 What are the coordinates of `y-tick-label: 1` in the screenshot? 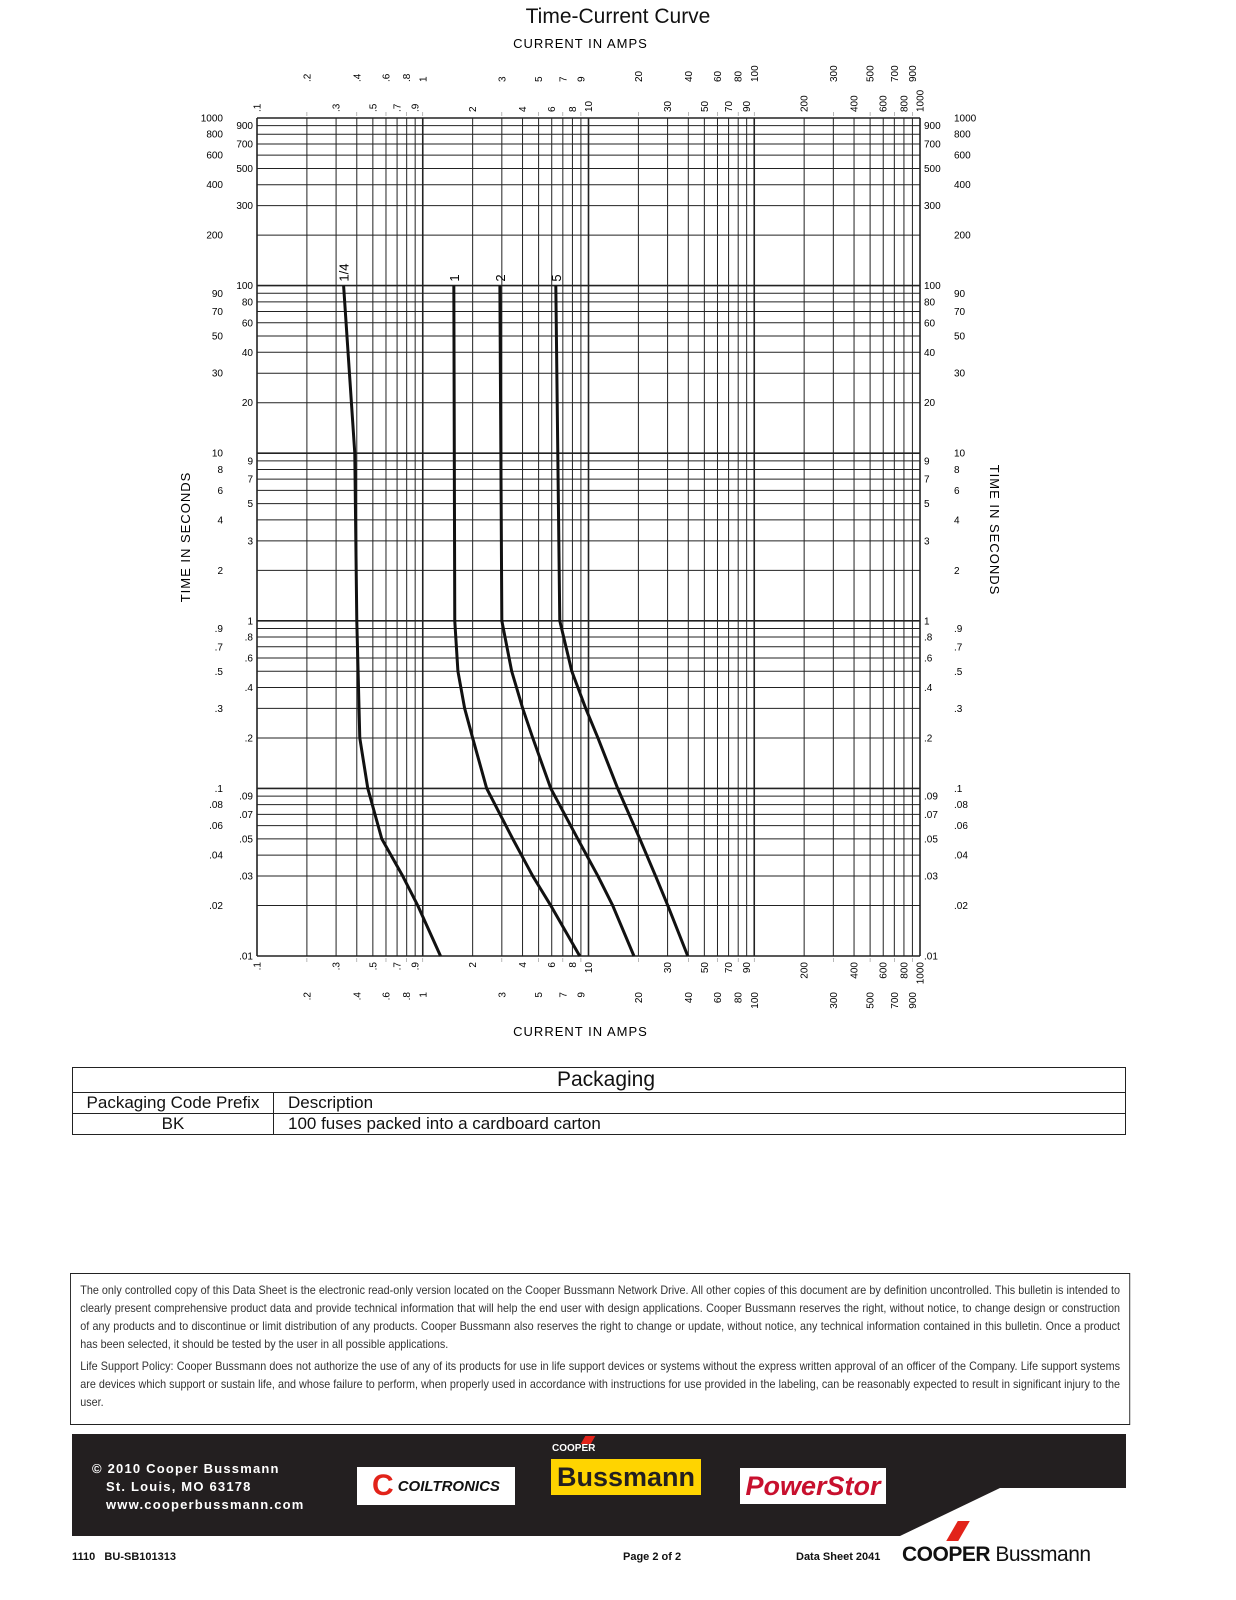 It's located at (927, 621).